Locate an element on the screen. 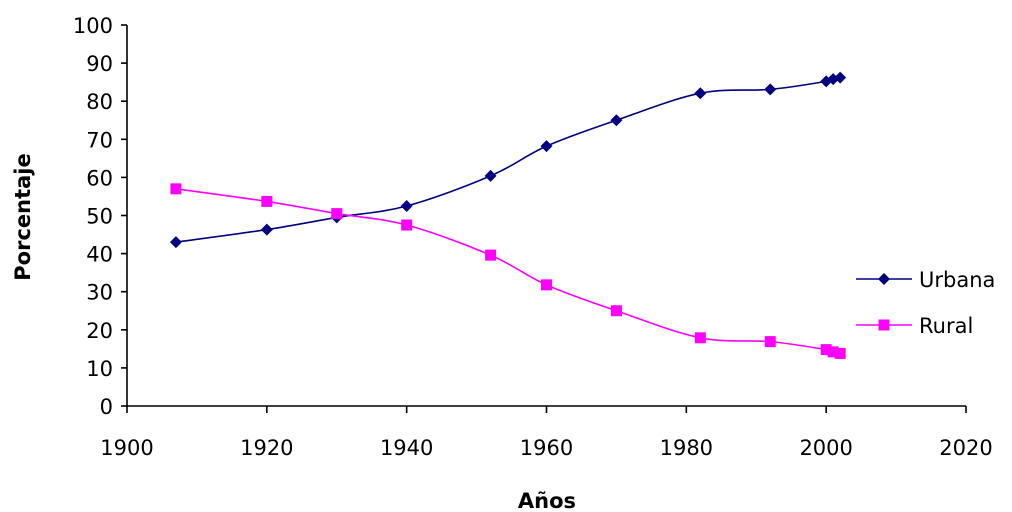 This screenshot has width=1012, height=512. x-tick-label: 2000 is located at coordinates (825, 448).